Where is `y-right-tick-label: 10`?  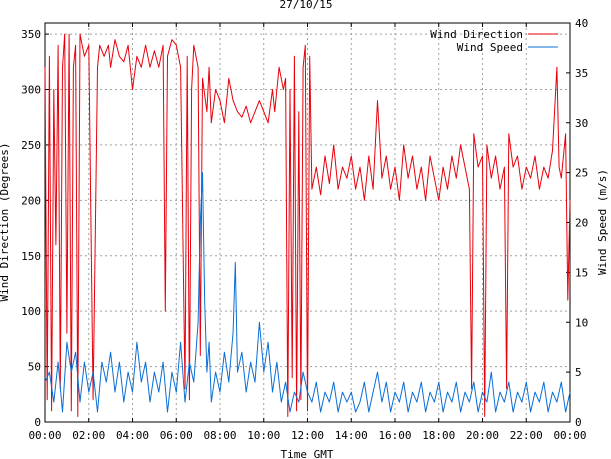
y-right-tick-label: 10 is located at coordinates (581, 322).